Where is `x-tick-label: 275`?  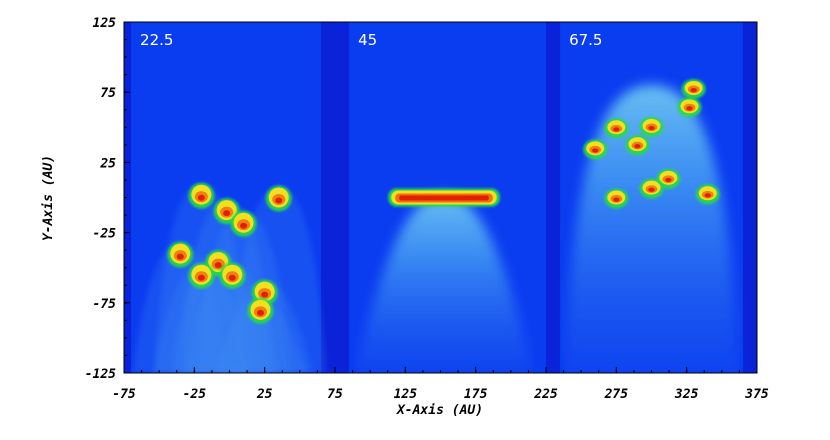
x-tick-label: 275 is located at coordinates (616, 394).